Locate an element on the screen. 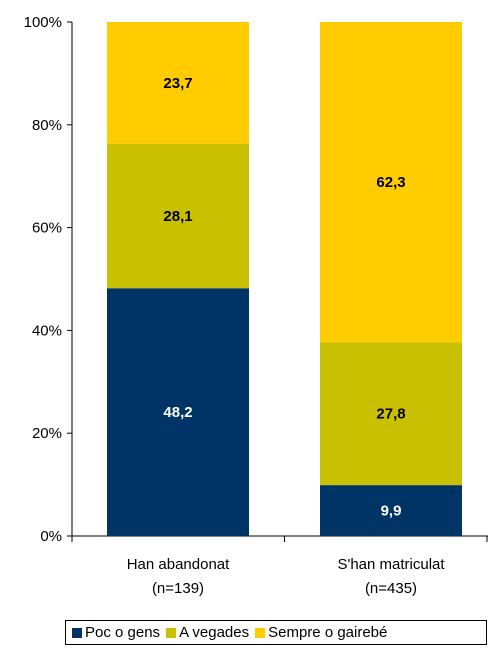 Image resolution: width=488 pixels, height=648 pixels. data-label: 23,7 is located at coordinates (177, 83).